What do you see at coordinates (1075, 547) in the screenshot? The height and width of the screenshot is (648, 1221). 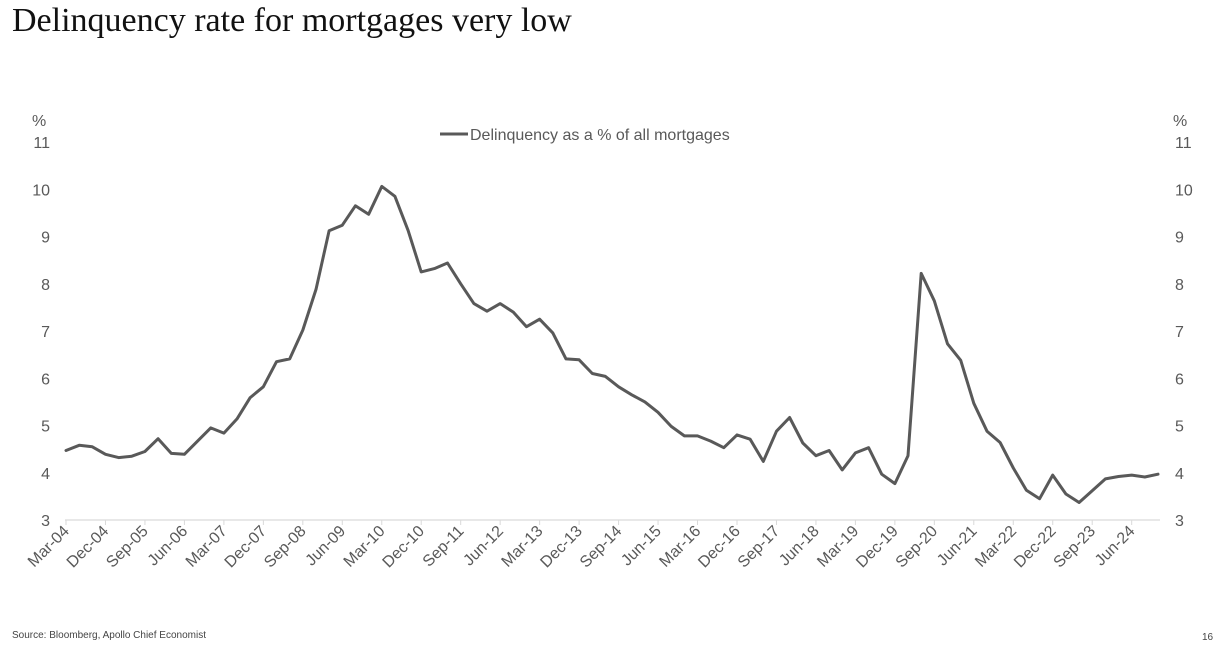 I see `x-tick-label: Sep-23` at bounding box center [1075, 547].